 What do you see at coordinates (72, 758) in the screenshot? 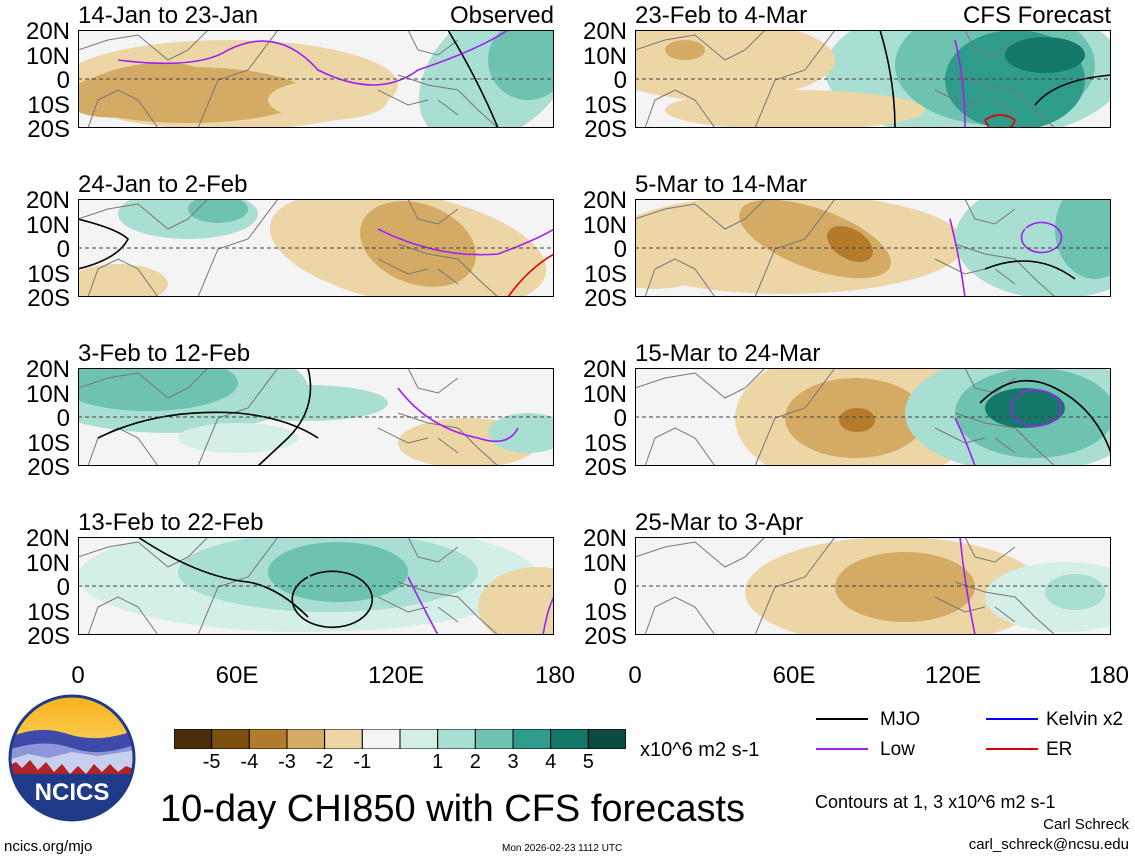
I see `ncics-logo: NCICS` at bounding box center [72, 758].